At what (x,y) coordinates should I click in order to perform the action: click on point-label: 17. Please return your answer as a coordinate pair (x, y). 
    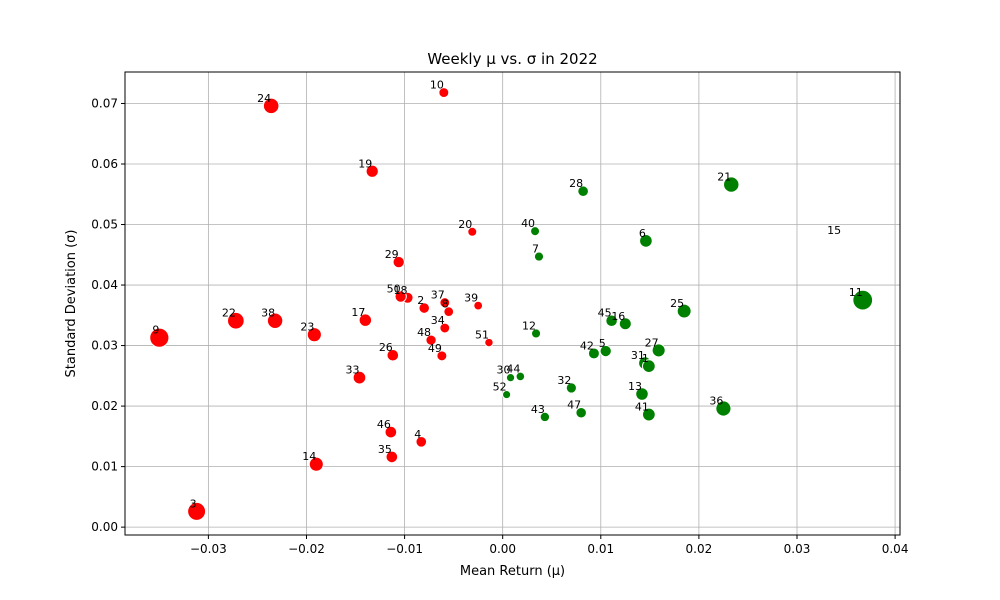
    Looking at the image, I should click on (358, 312).